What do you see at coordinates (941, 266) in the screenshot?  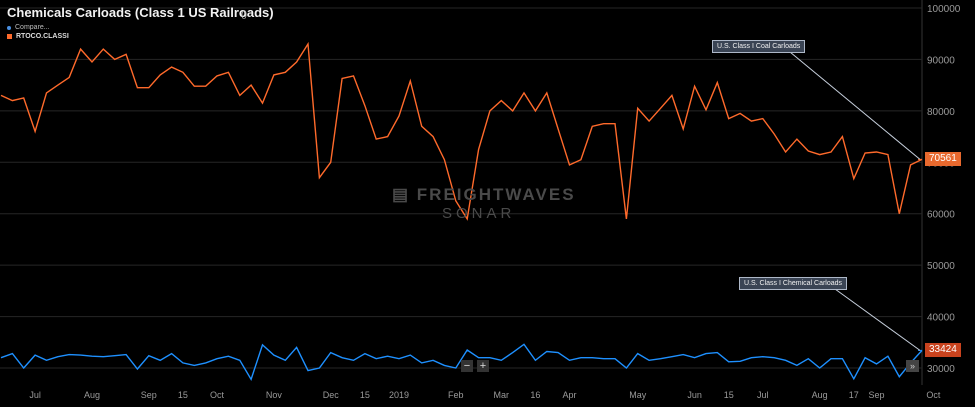 I see `y-tick-label: 50000` at bounding box center [941, 266].